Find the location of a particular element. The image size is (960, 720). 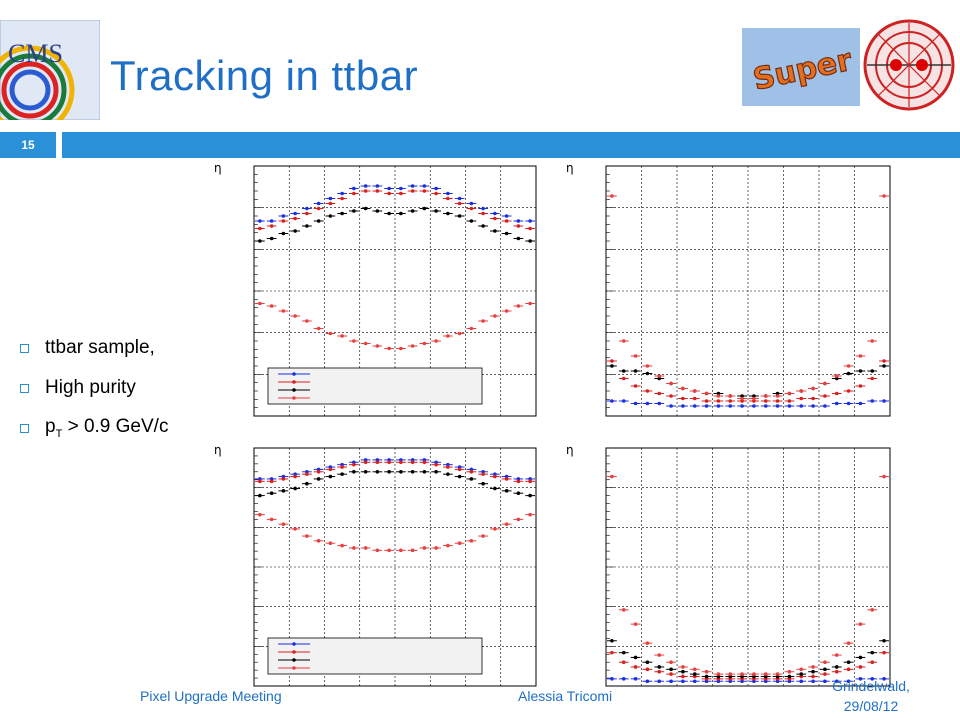

bullet-item: ttbar sample, is located at coordinates (94, 348).